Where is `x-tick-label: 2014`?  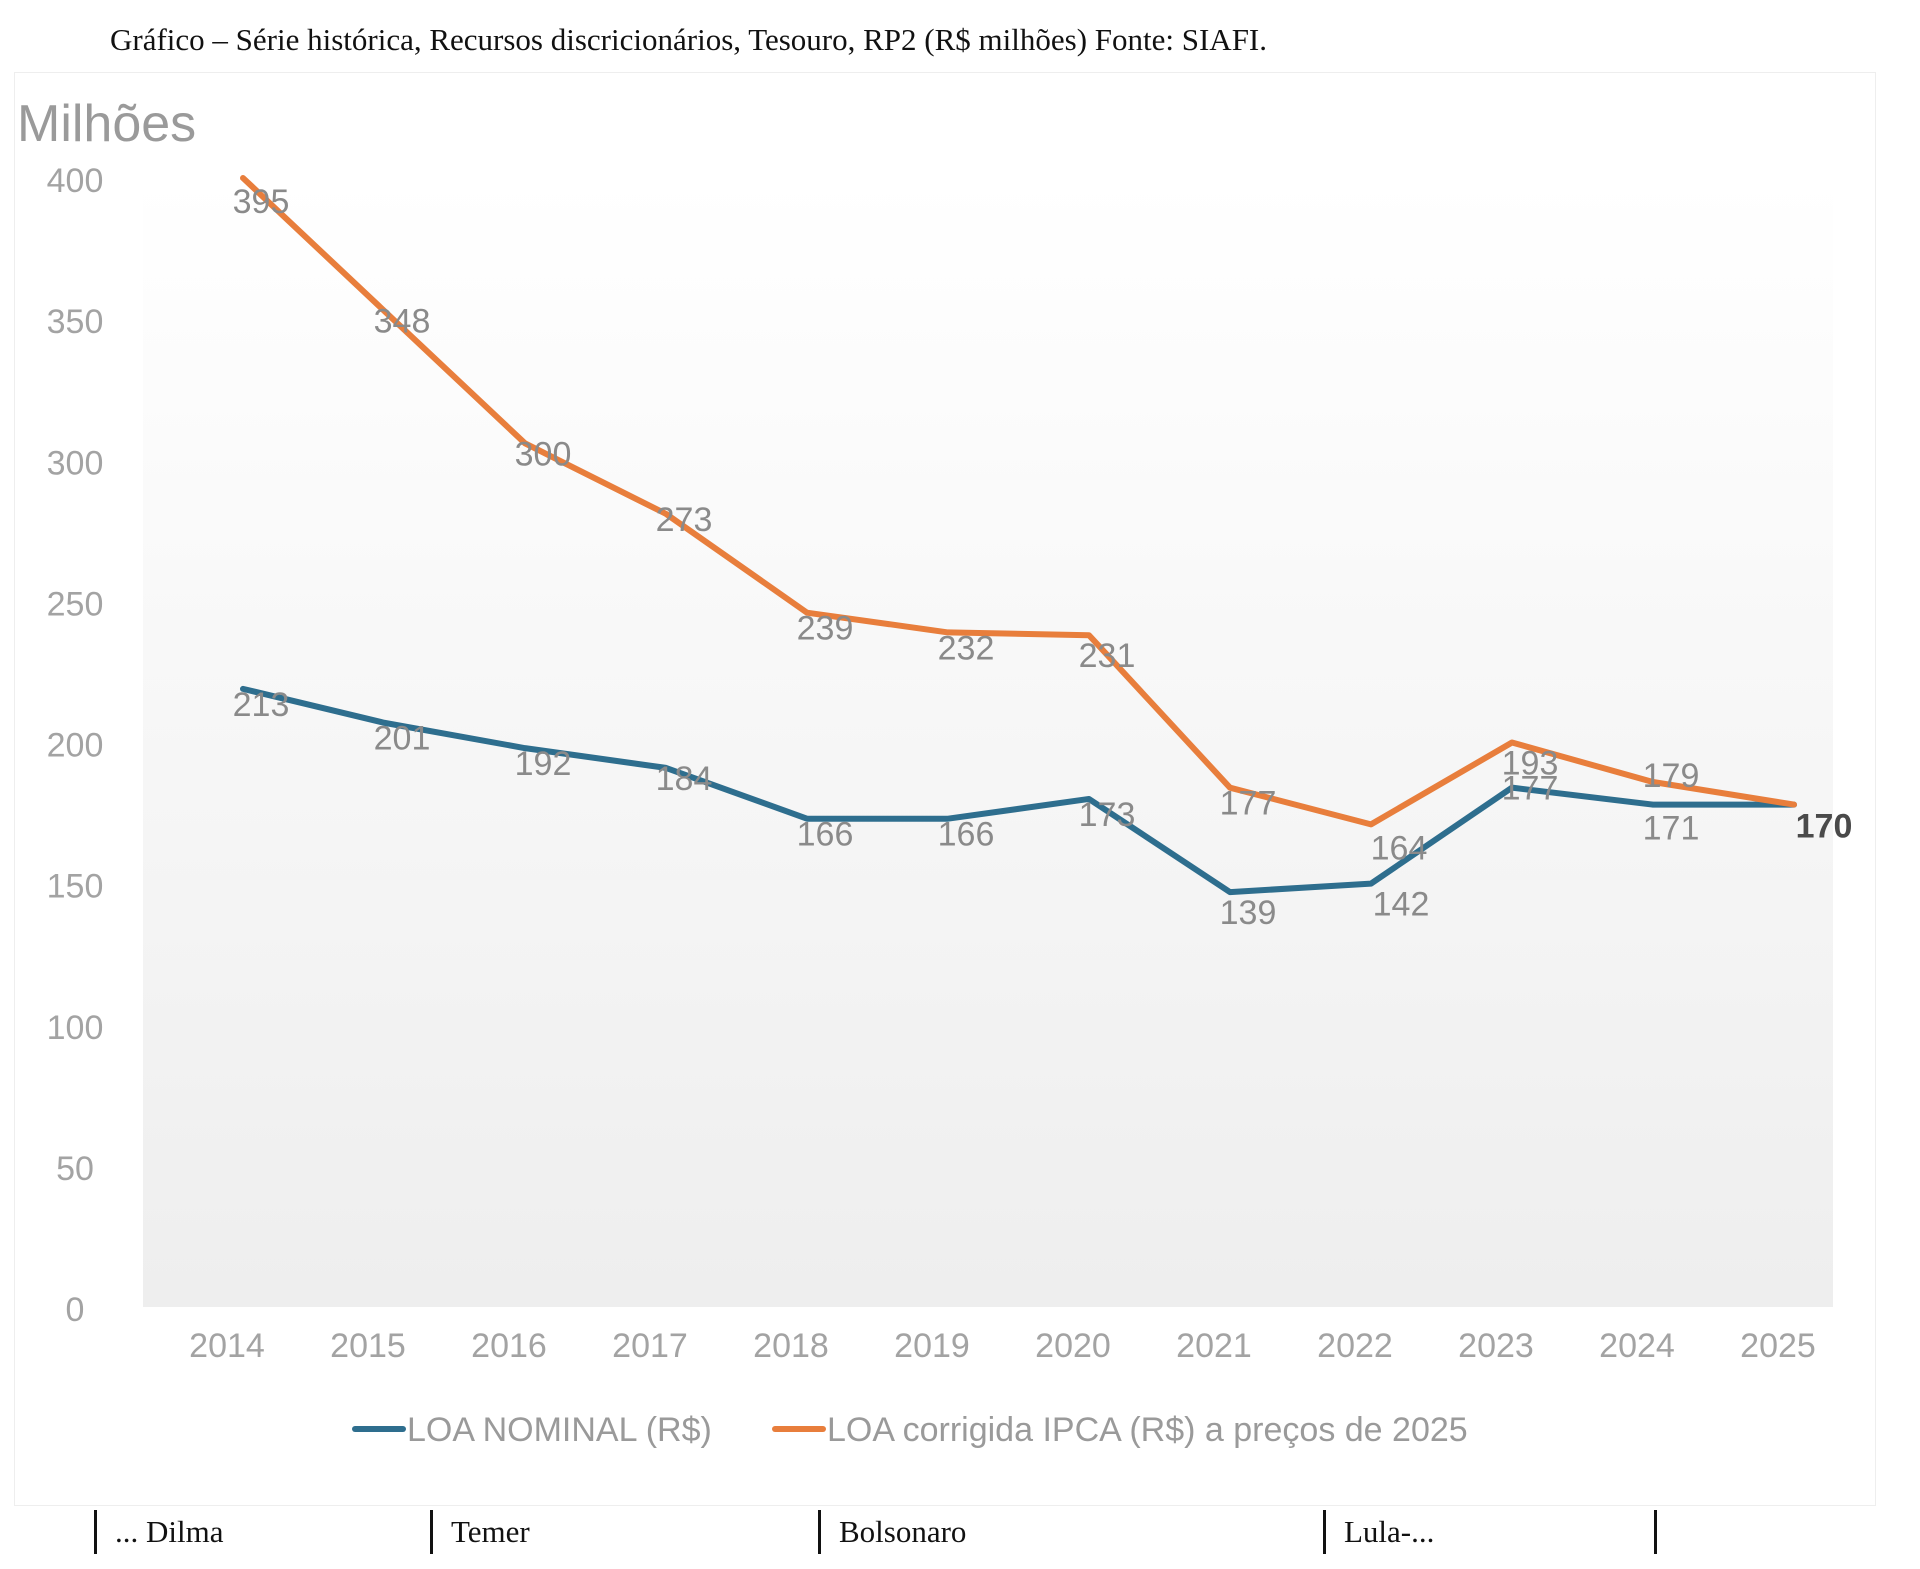
x-tick-label: 2014 is located at coordinates (227, 1346).